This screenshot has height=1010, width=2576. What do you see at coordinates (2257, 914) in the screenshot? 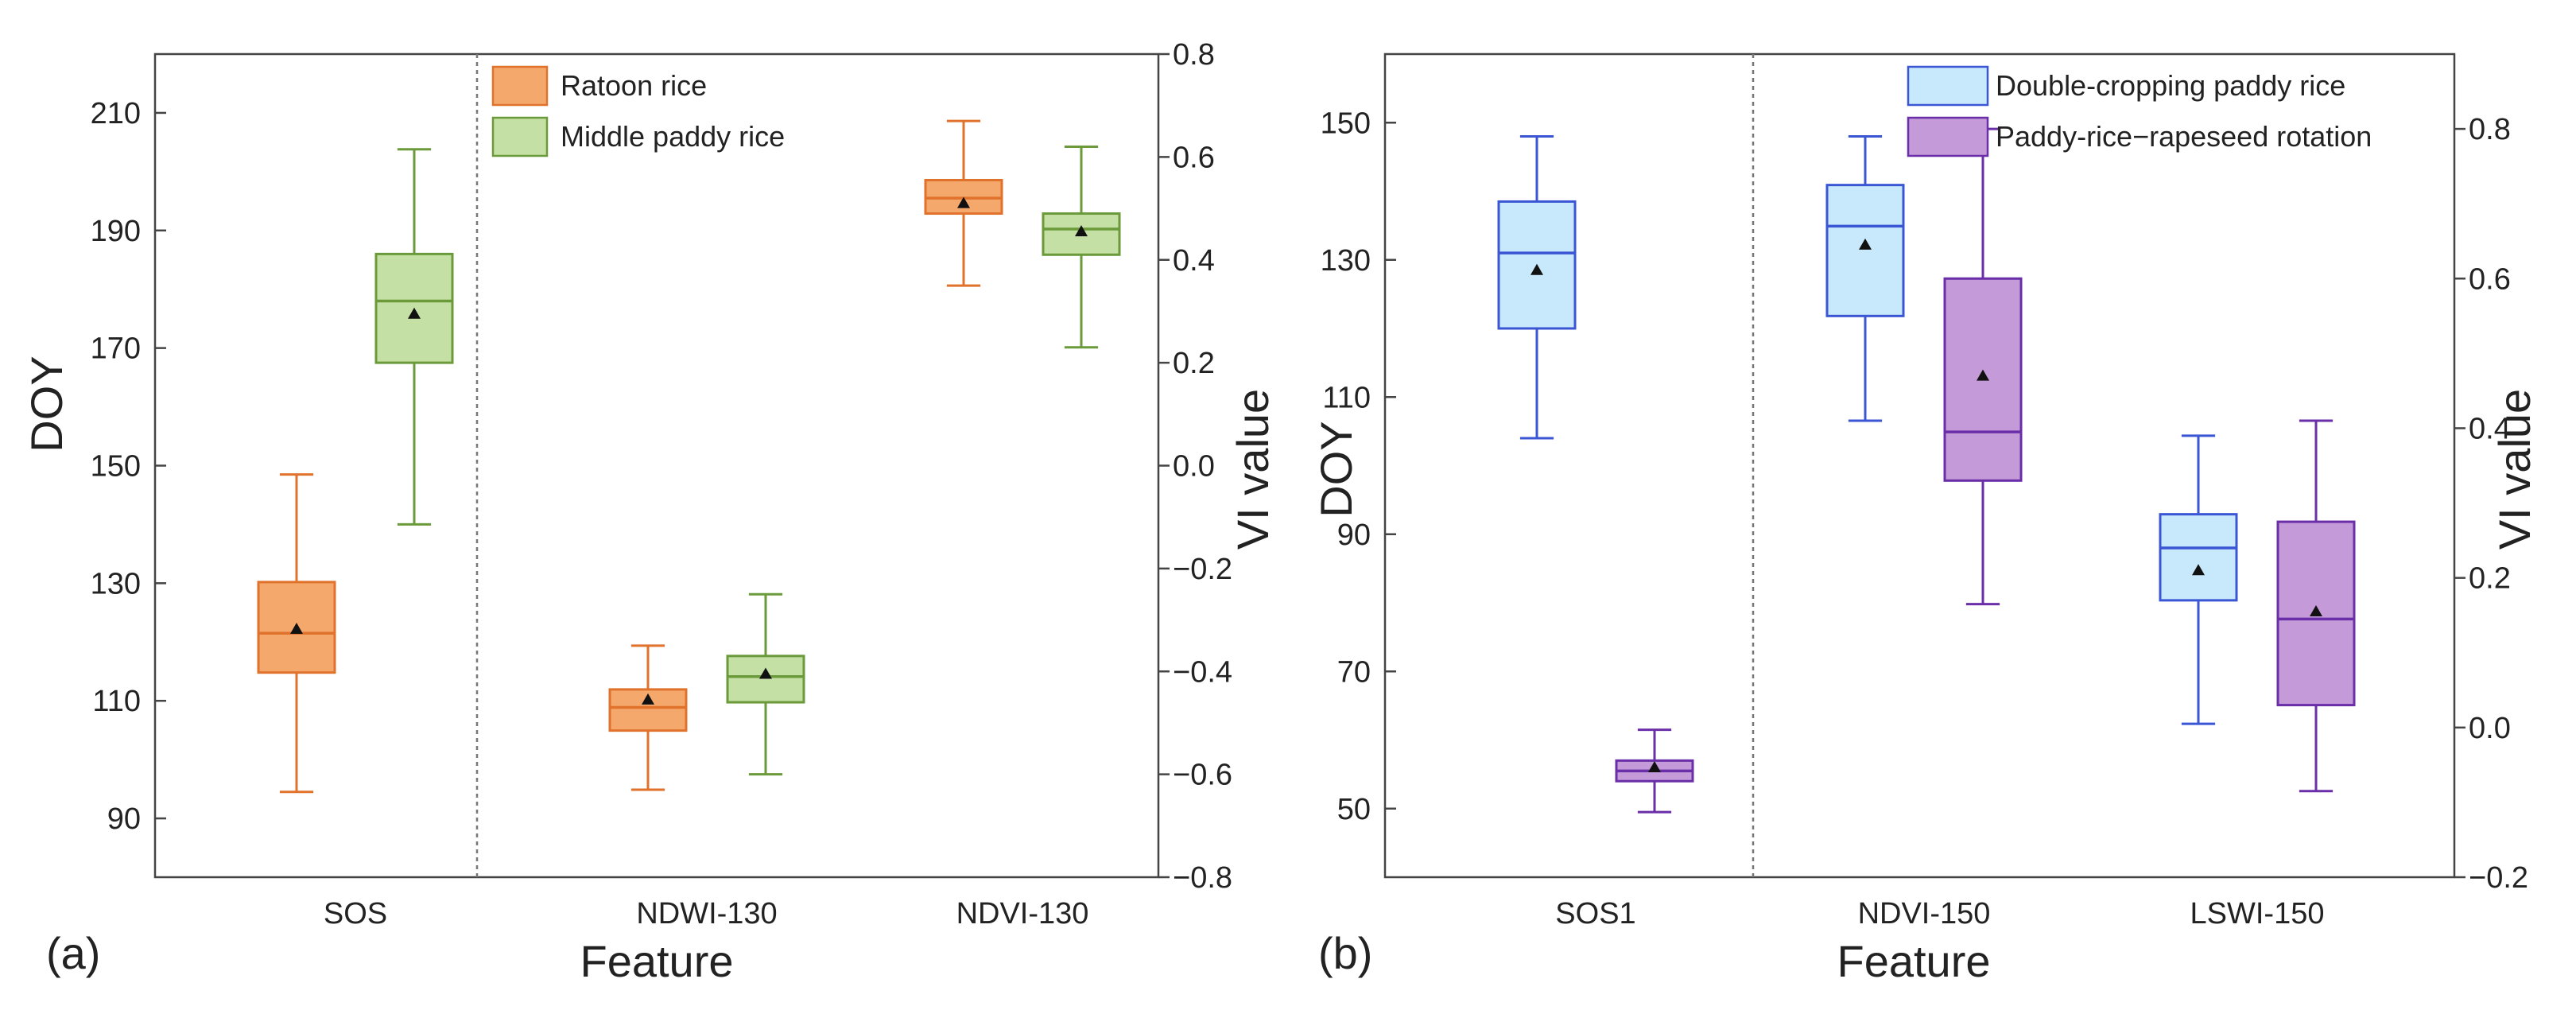
I see `x-tick-label: LSWI-150` at bounding box center [2257, 914].